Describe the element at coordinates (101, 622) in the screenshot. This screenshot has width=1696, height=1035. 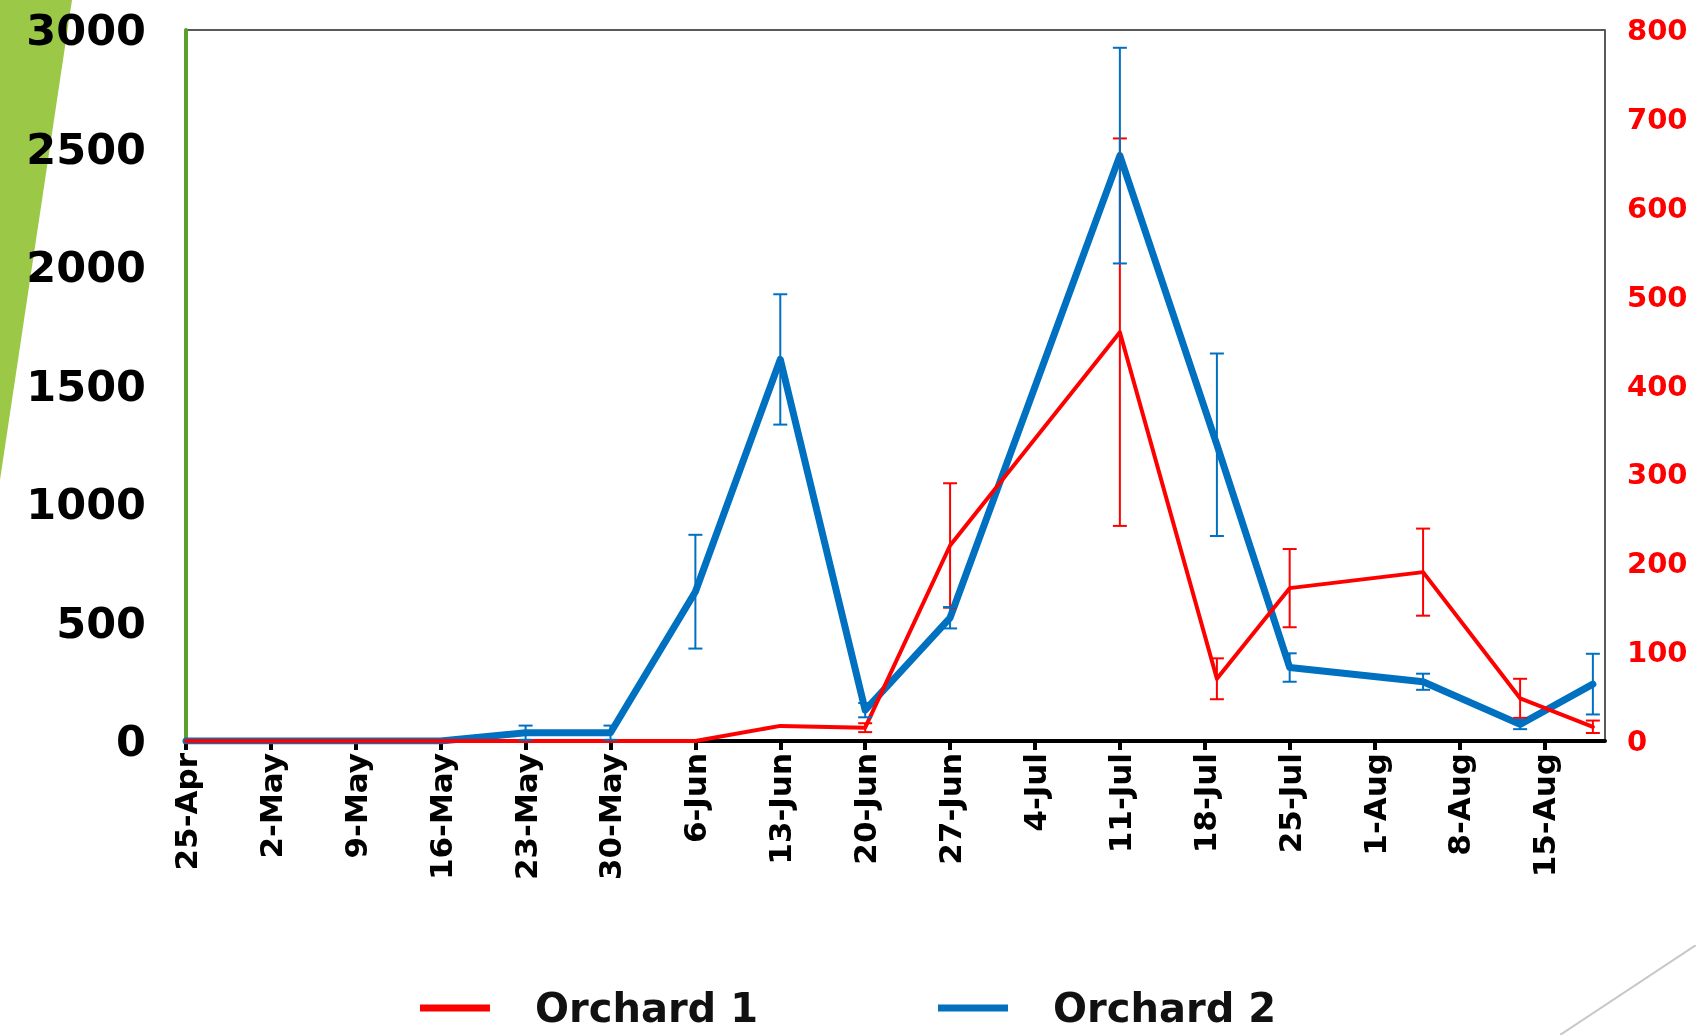
I see `y-tick-label: 500` at that location.